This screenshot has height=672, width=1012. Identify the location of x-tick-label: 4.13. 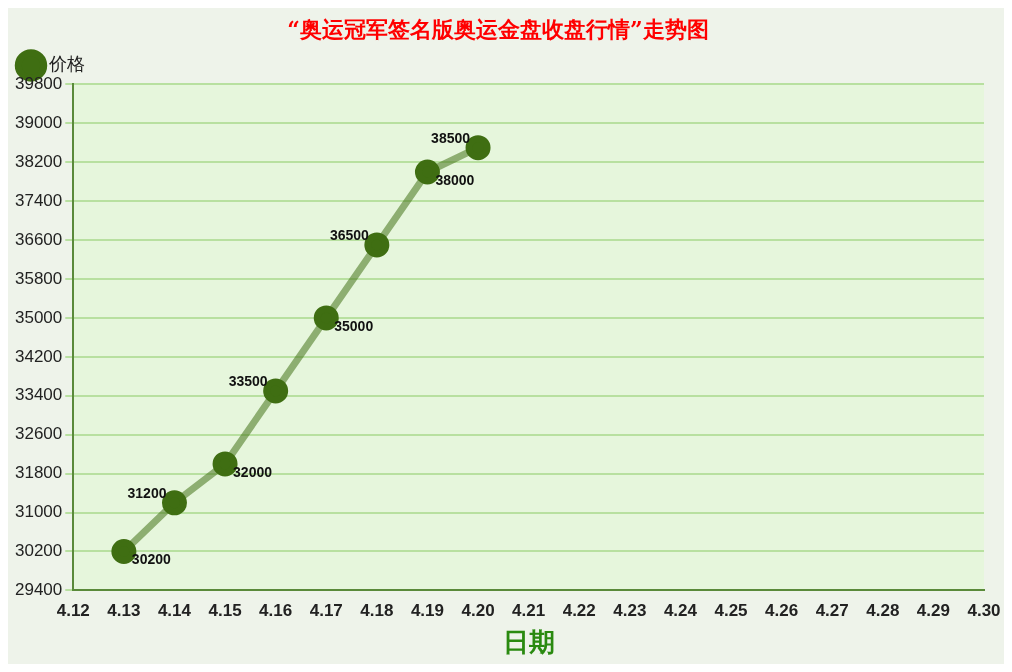
(124, 611).